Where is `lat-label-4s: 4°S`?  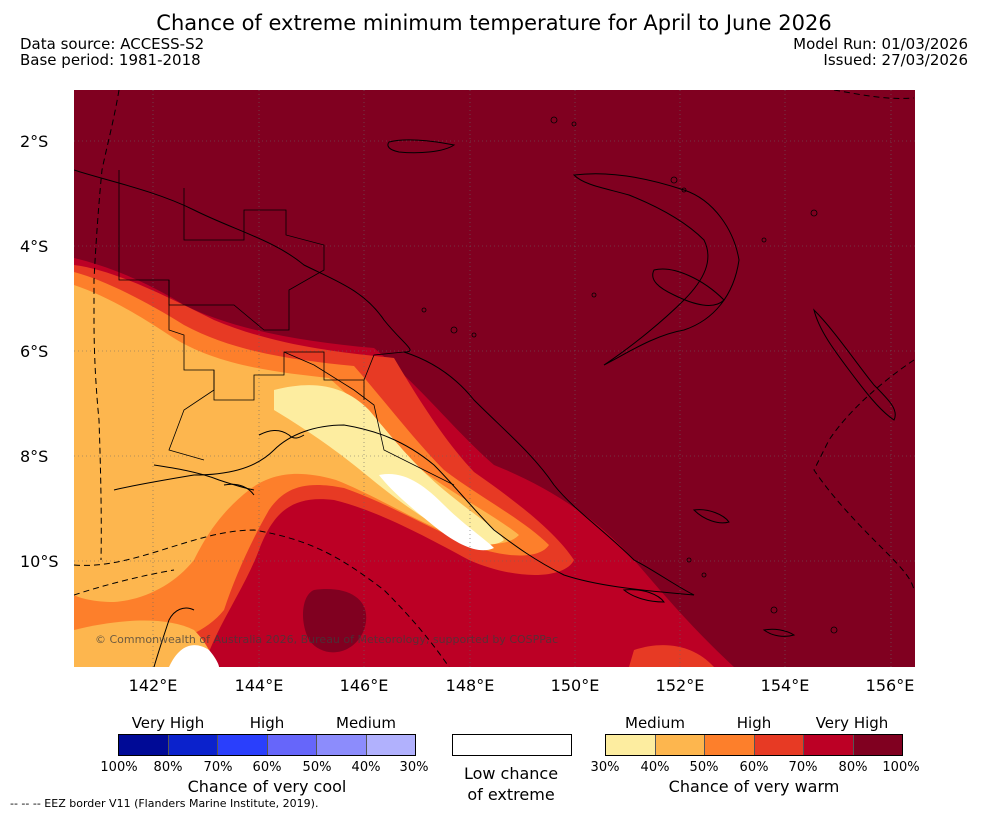
lat-label-4s: 4°S is located at coordinates (34, 246).